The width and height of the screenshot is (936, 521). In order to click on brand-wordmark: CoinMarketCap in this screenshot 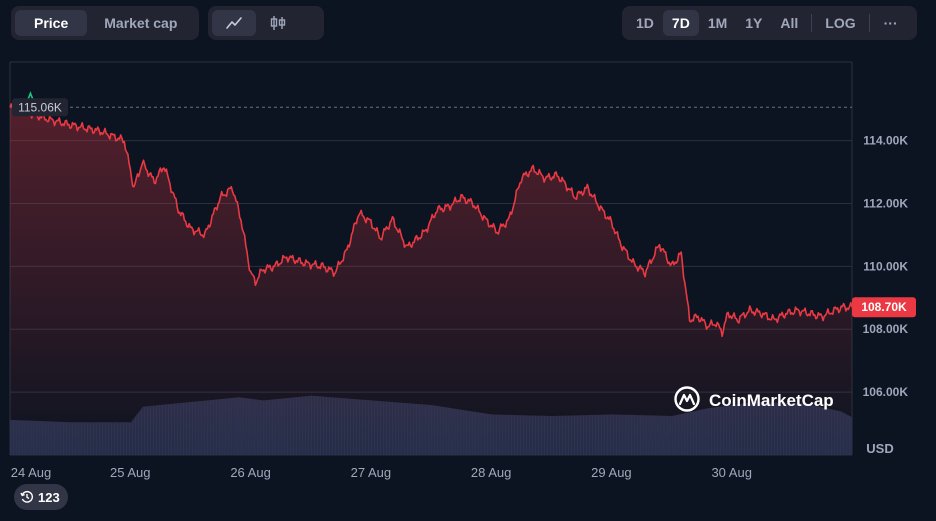, I will do `click(771, 400)`.